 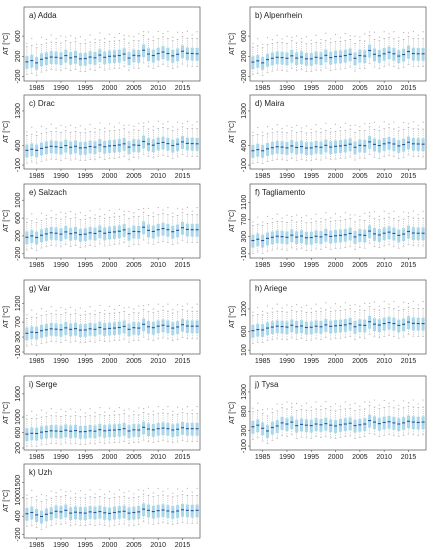 I want to click on y-tick-label: 600, so click(x=18, y=433).